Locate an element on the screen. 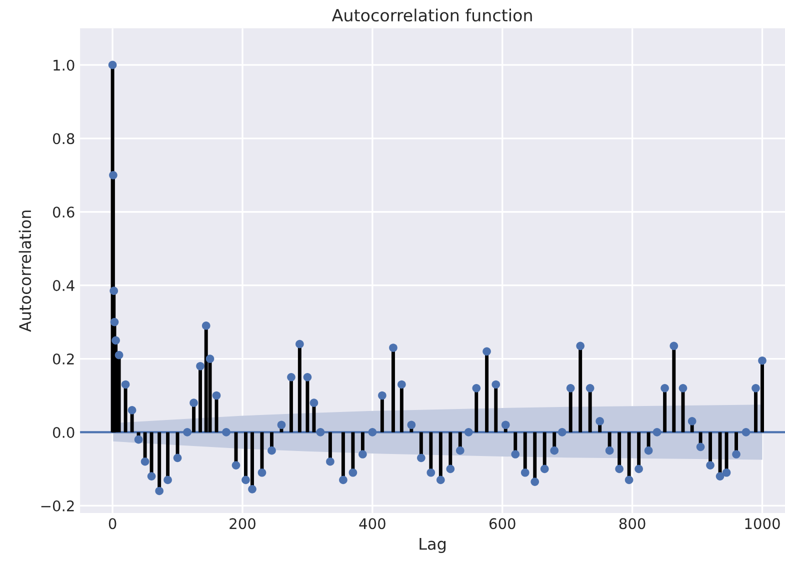 The height and width of the screenshot is (565, 785). y-tick-label: 1.0 is located at coordinates (64, 65).